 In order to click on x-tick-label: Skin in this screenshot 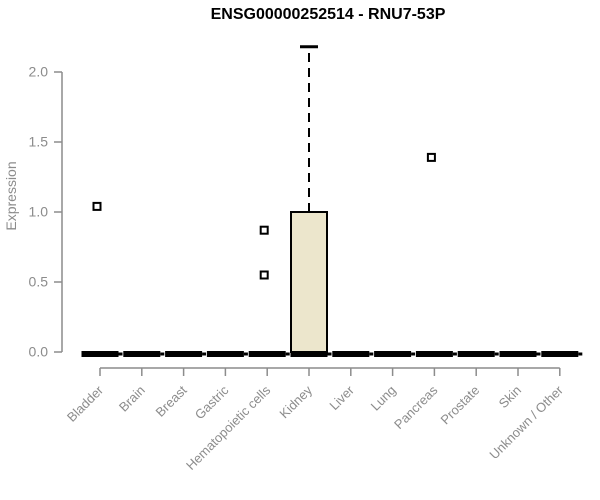, I will do `click(510, 397)`.